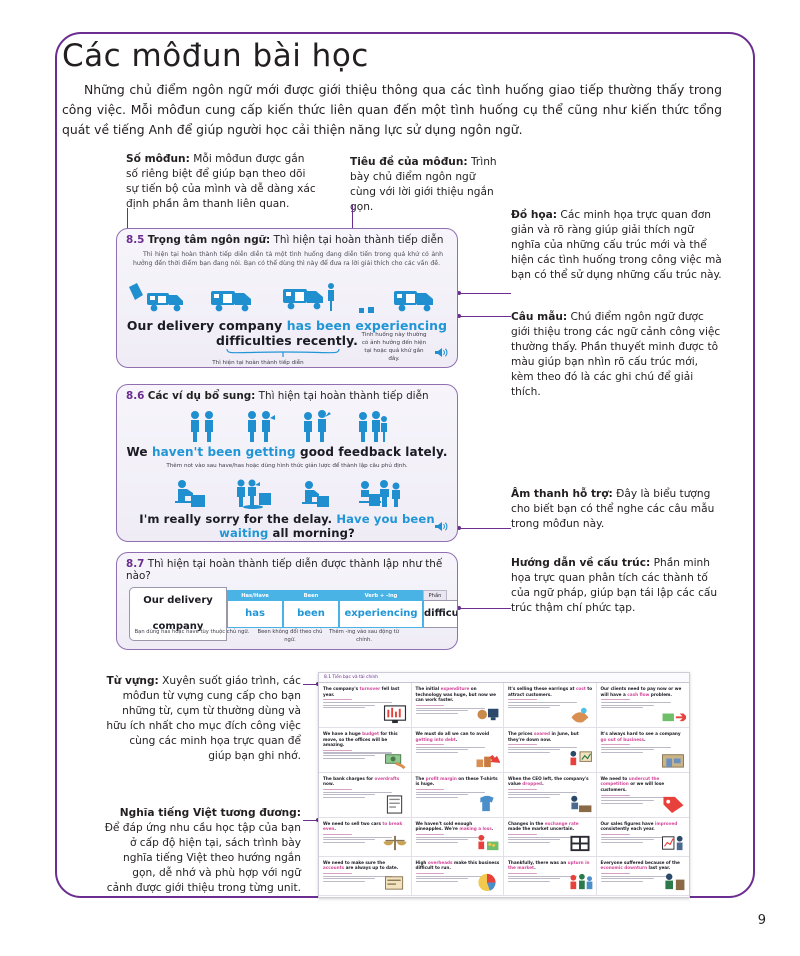 Image resolution: width=800 pixels, height=956 pixels. I want to click on puzzle-cell-rest: difficulties., so click(440, 614).